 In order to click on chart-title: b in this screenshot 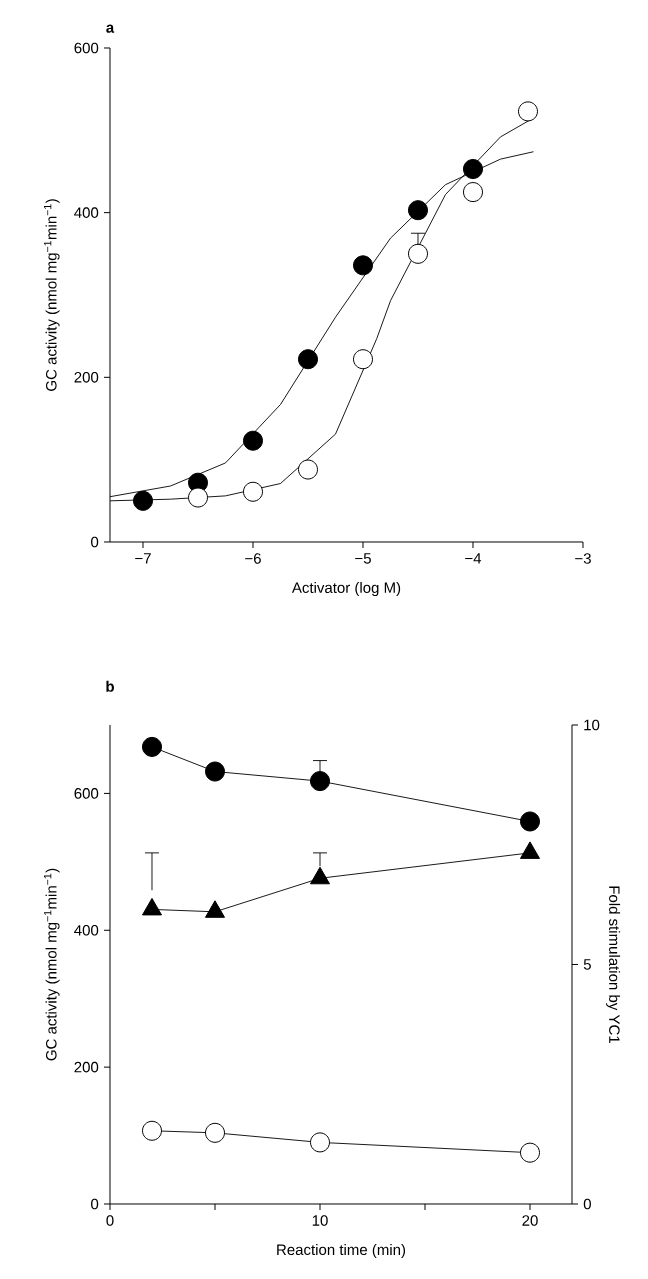, I will do `click(110, 686)`.